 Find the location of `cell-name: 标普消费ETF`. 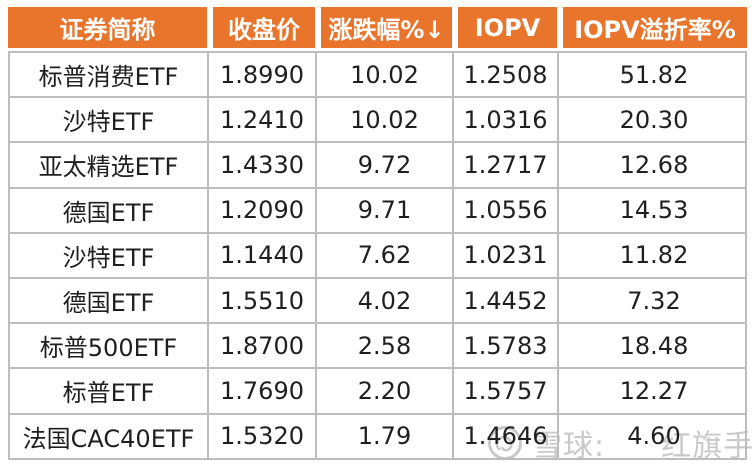

cell-name: 标普消费ETF is located at coordinates (109, 75).